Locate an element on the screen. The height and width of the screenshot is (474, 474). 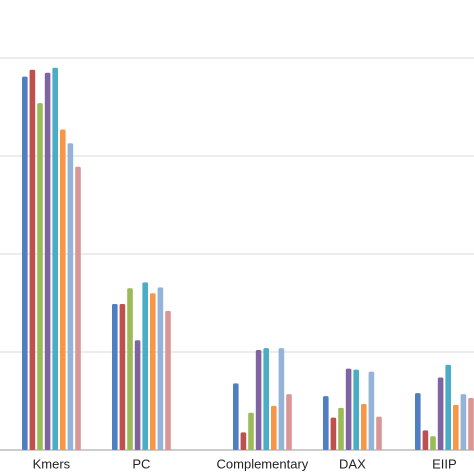
x-tick-label: Kmers is located at coordinates (52, 463).